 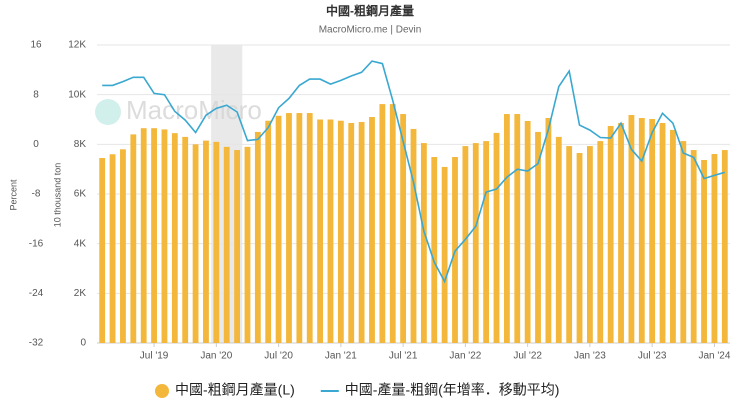 I want to click on x-tick-label: Jan '22, so click(x=465, y=356).